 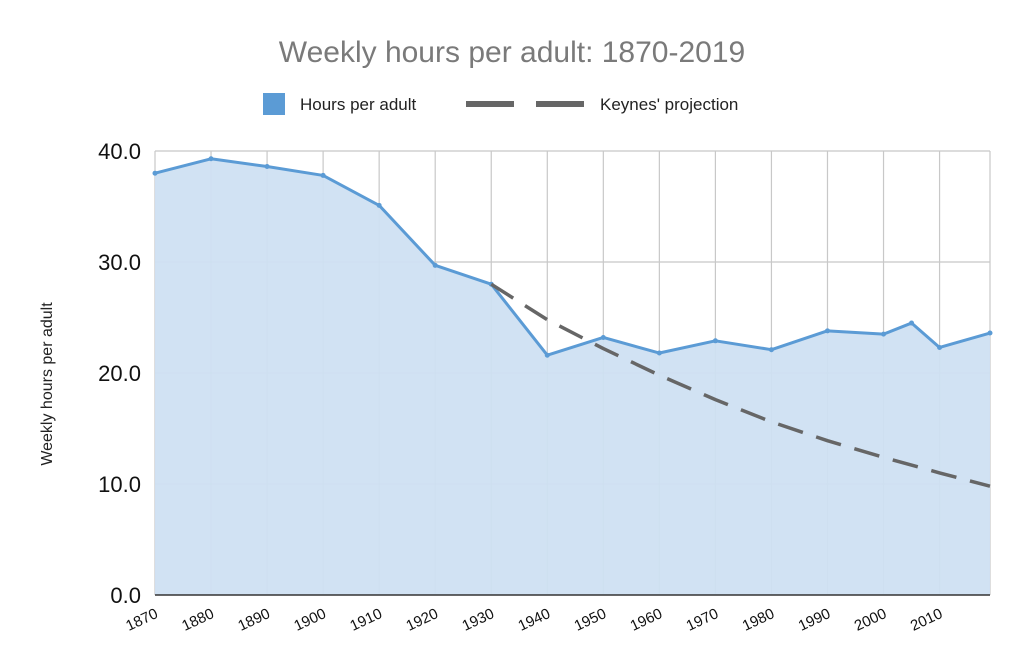 What do you see at coordinates (659, 353) in the screenshot?
I see `point-hours-1960` at bounding box center [659, 353].